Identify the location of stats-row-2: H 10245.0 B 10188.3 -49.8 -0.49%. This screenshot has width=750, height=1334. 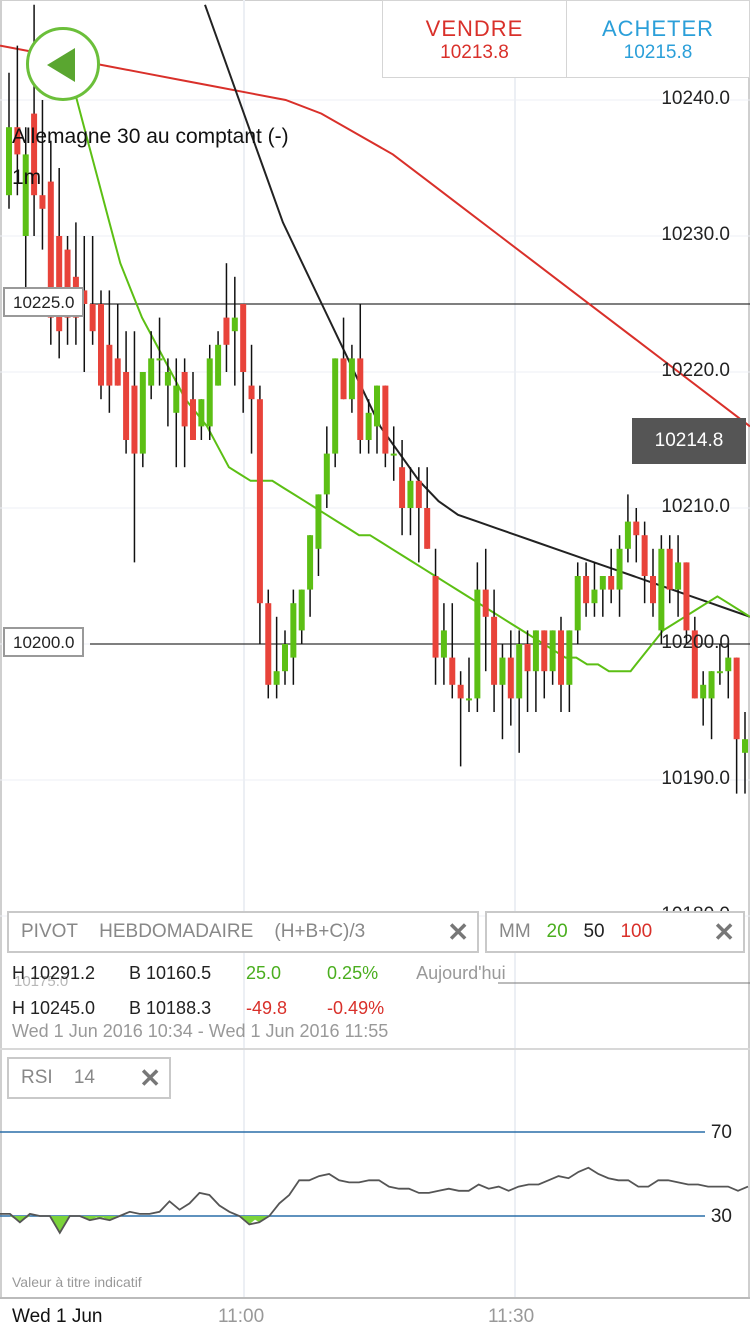
(211, 1008).